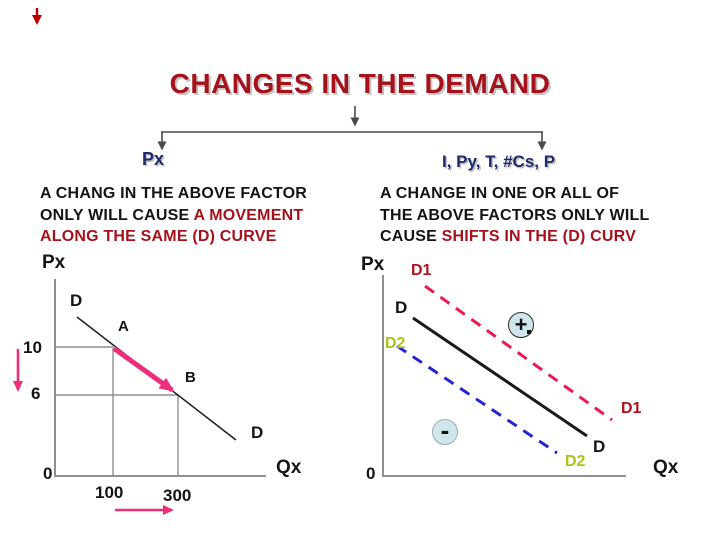 The height and width of the screenshot is (540, 720). I want to click on right-chart-d2-label-bottom: D2, so click(575, 461).